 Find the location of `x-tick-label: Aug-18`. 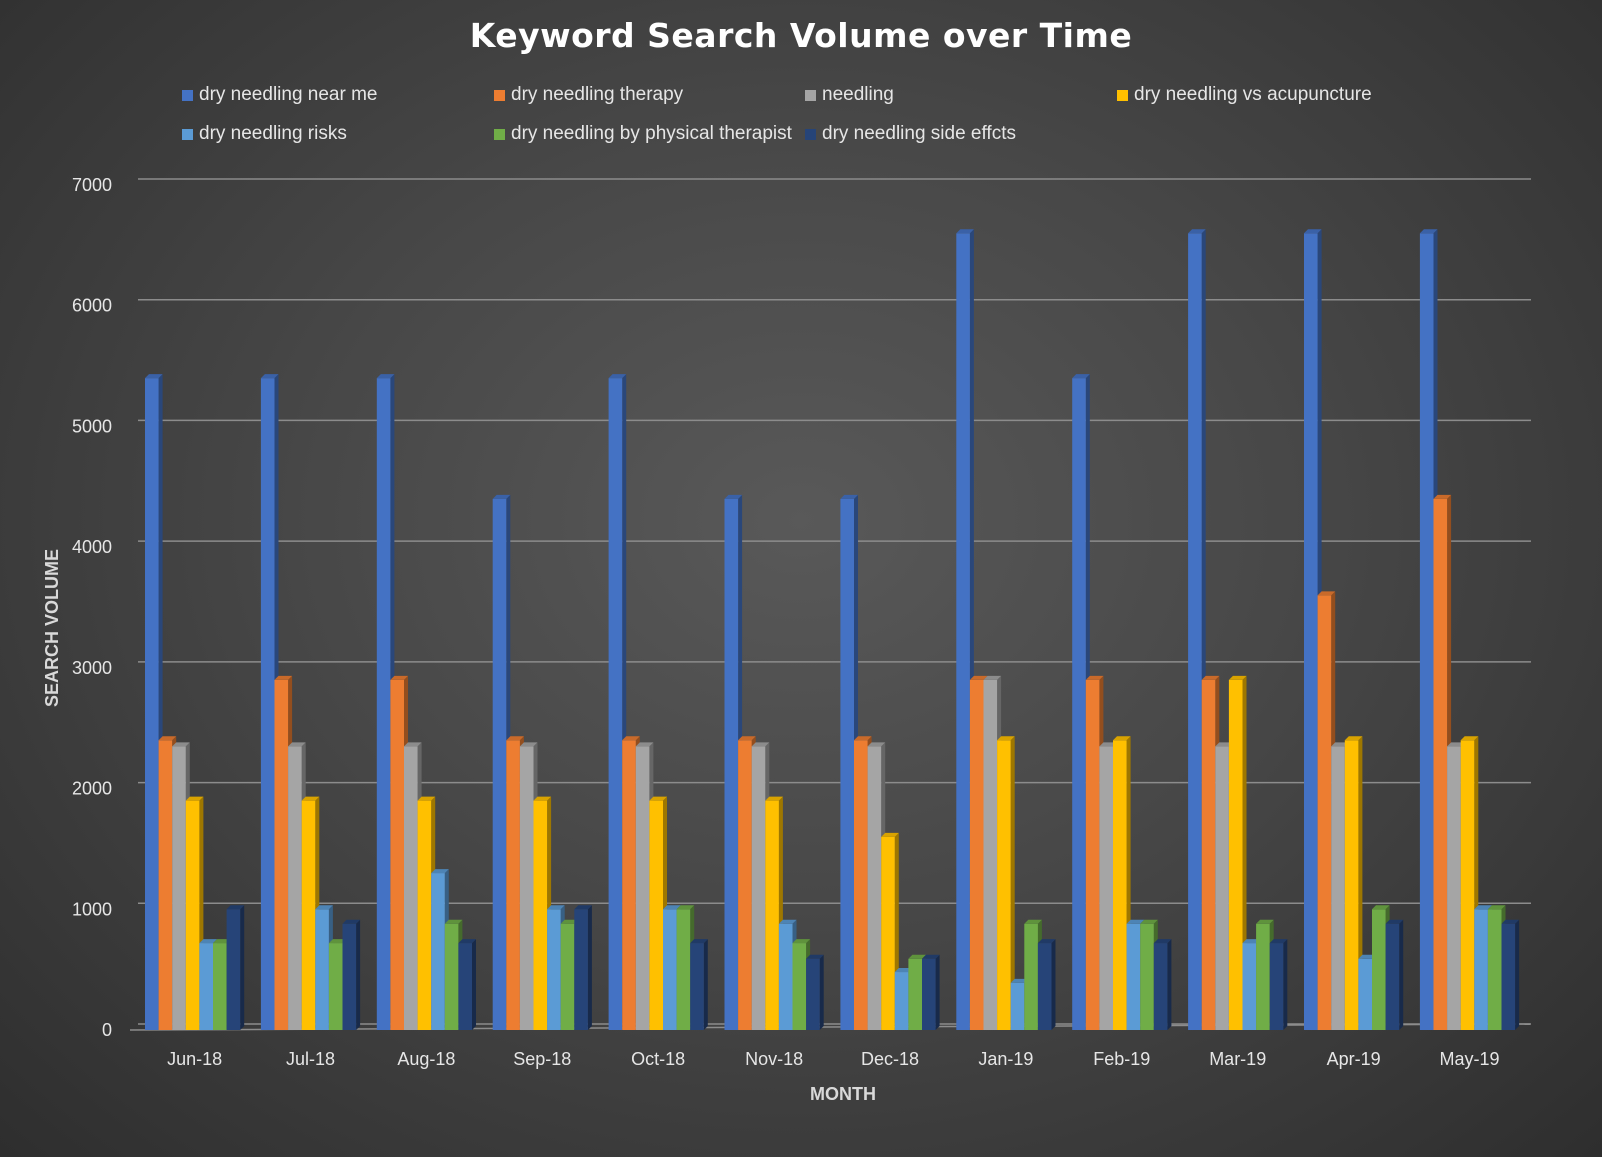

x-tick-label: Aug-18 is located at coordinates (426, 1059).